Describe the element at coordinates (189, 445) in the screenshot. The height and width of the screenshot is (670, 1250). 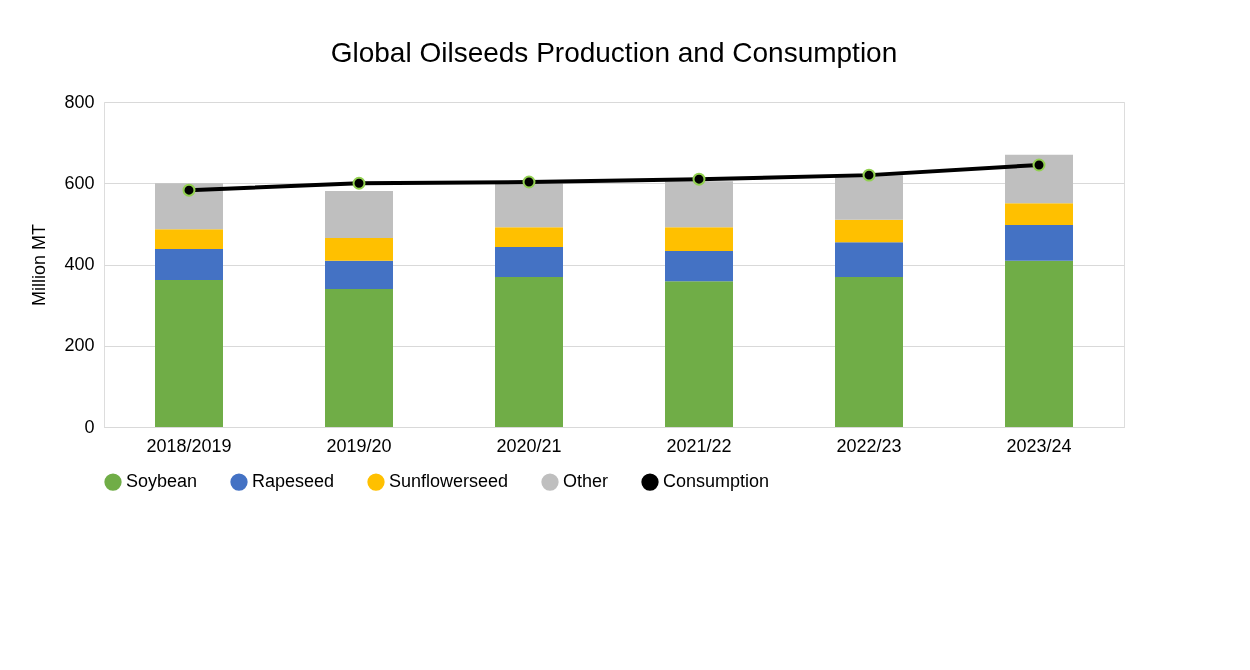
I see `x-tick-label: 2018/2019` at that location.